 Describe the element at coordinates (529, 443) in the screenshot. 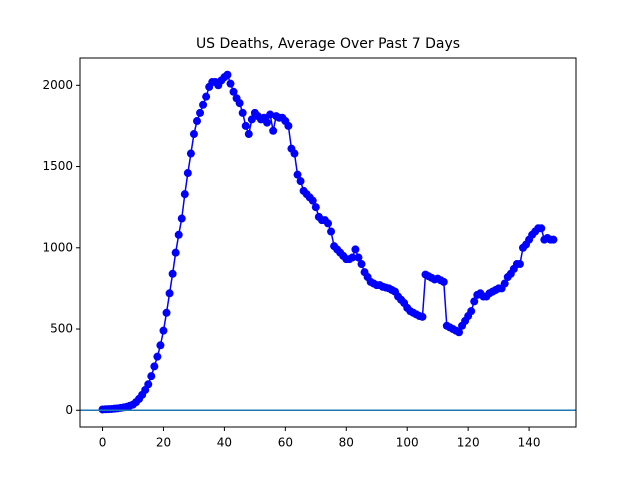

I see `x-tick-label: 140` at that location.